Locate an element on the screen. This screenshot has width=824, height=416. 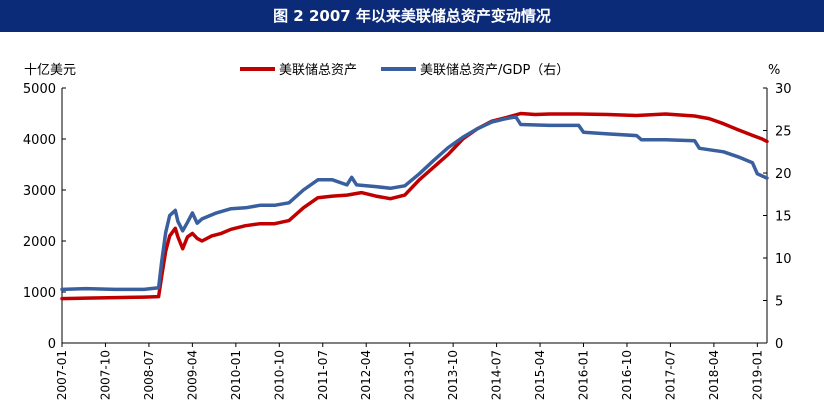
y-right-tick-label: 15 is located at coordinates (783, 217).